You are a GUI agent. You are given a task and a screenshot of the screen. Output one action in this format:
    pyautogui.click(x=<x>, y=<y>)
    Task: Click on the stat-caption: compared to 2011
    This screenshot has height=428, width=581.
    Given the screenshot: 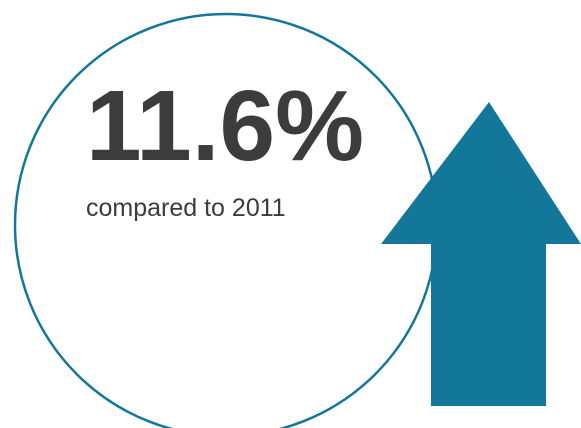 What is the action you would take?
    pyautogui.click(x=186, y=208)
    